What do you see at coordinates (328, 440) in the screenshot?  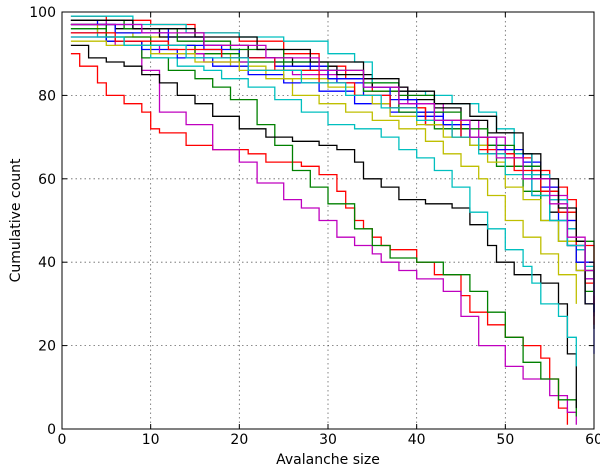 I see `x-tick-label: 30` at bounding box center [328, 440].